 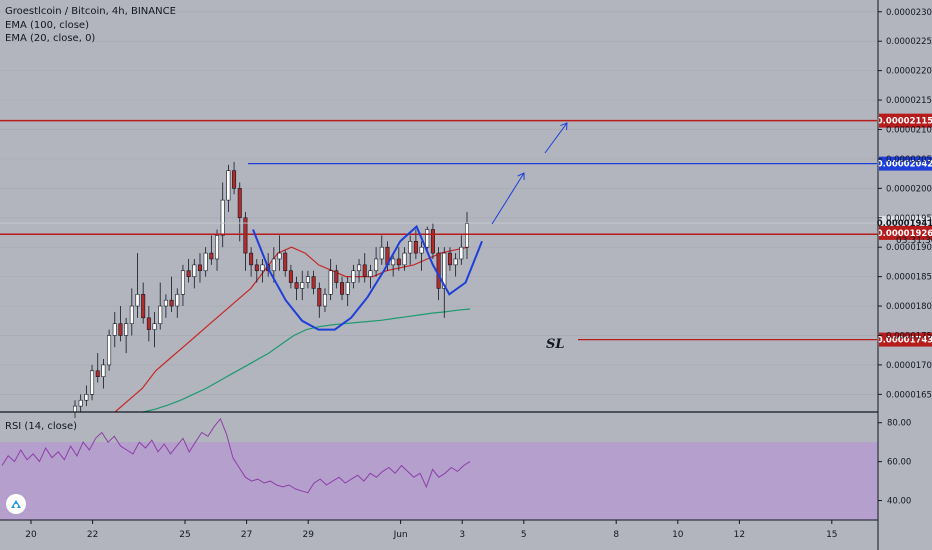 I want to click on ema100-path, so click(x=306, y=360).